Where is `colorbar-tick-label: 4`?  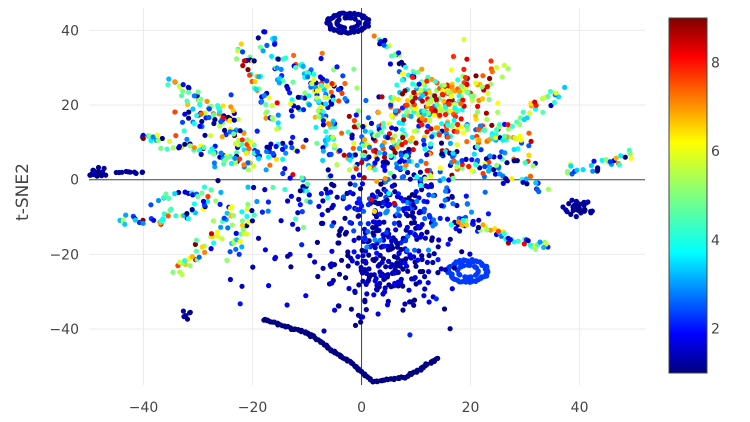
colorbar-tick-label: 4 is located at coordinates (715, 241).